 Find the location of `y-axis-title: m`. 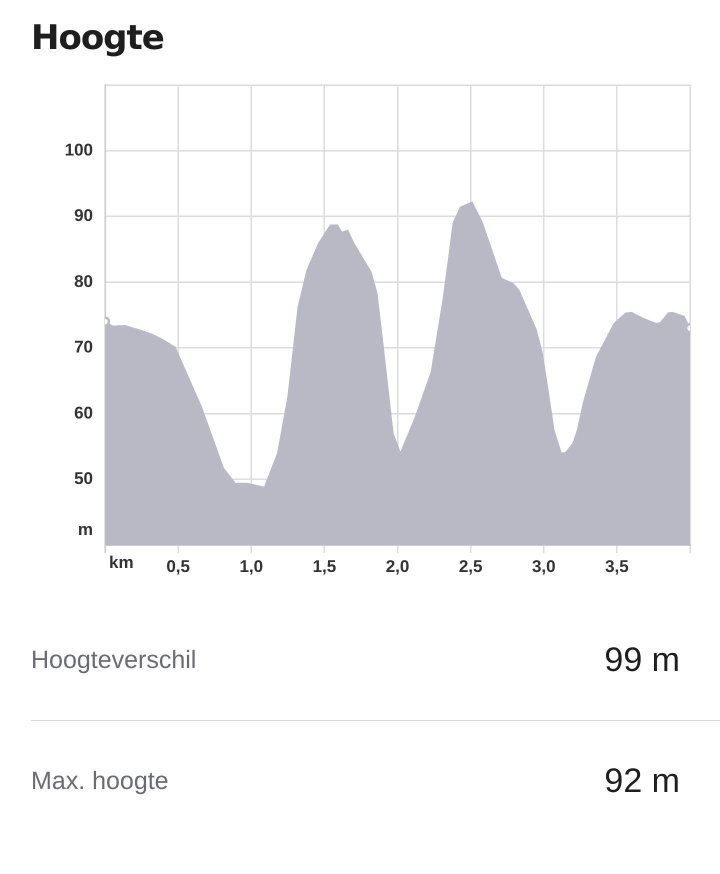

y-axis-title: m is located at coordinates (85, 530).